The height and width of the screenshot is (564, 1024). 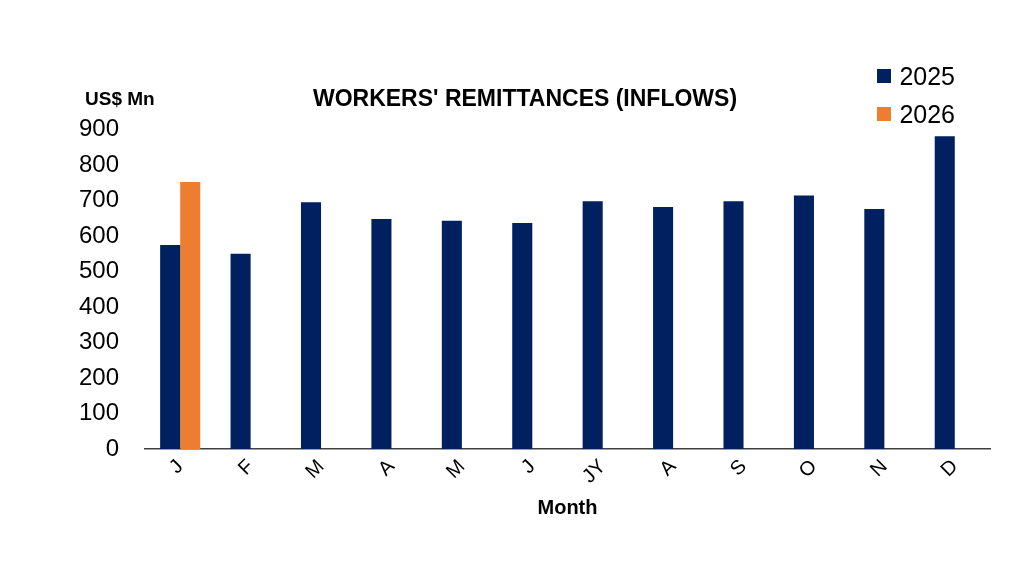 What do you see at coordinates (927, 114) in the screenshot?
I see `legend-label: 2026` at bounding box center [927, 114].